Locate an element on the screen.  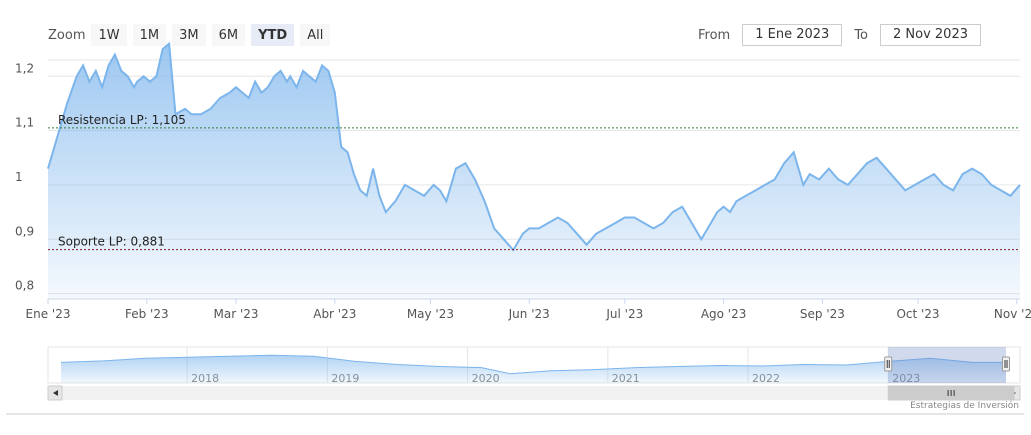
date-range: From 1 Ene 2023 To 2 Nov 2023 is located at coordinates (839, 35).